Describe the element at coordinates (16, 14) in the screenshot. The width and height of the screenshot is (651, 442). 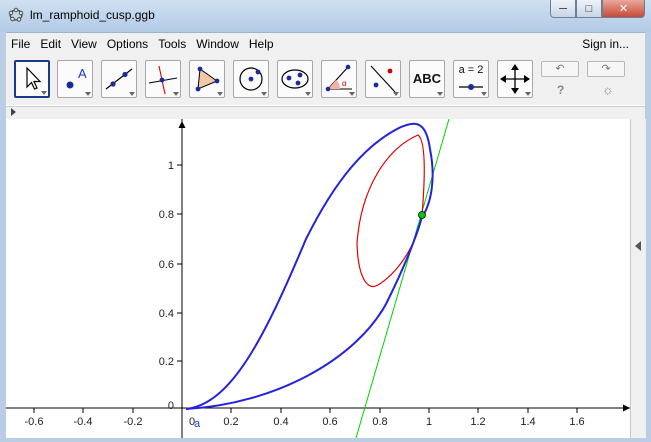
I see `geogebra-logo-icon` at that location.